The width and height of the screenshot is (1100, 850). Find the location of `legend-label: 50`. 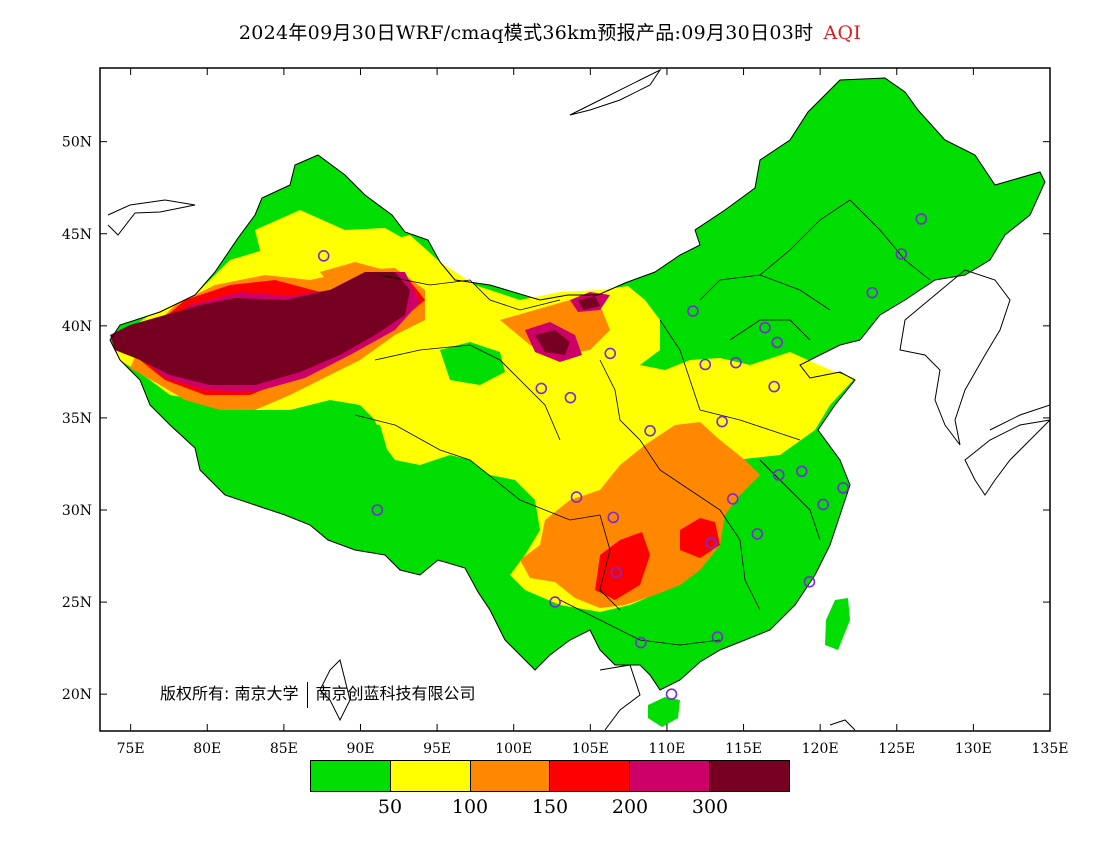

legend-label: 50 is located at coordinates (390, 807).